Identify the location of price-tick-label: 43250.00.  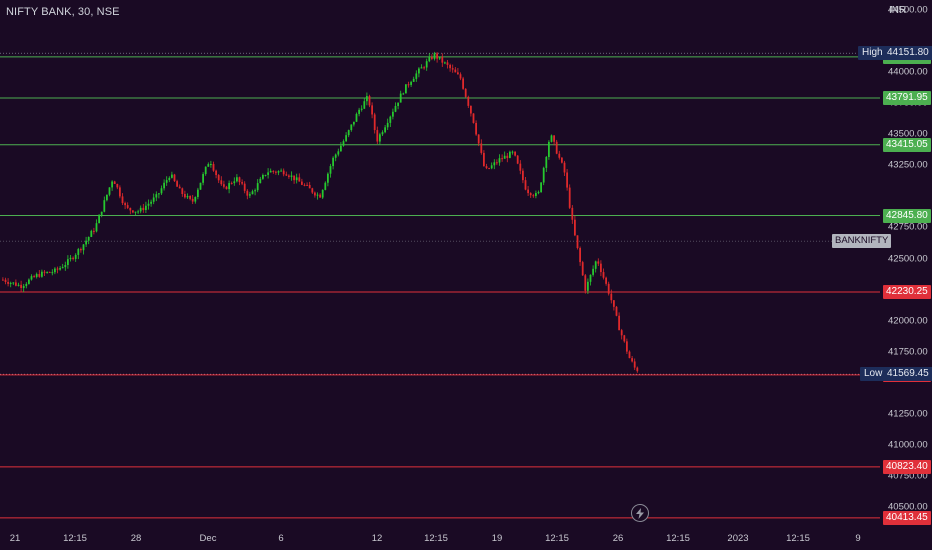
(908, 165).